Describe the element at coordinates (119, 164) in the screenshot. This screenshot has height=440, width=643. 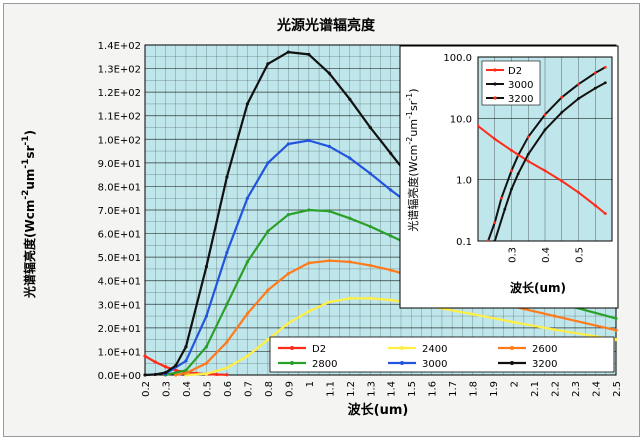
I see `y-tick-label: 9.0E+01` at that location.